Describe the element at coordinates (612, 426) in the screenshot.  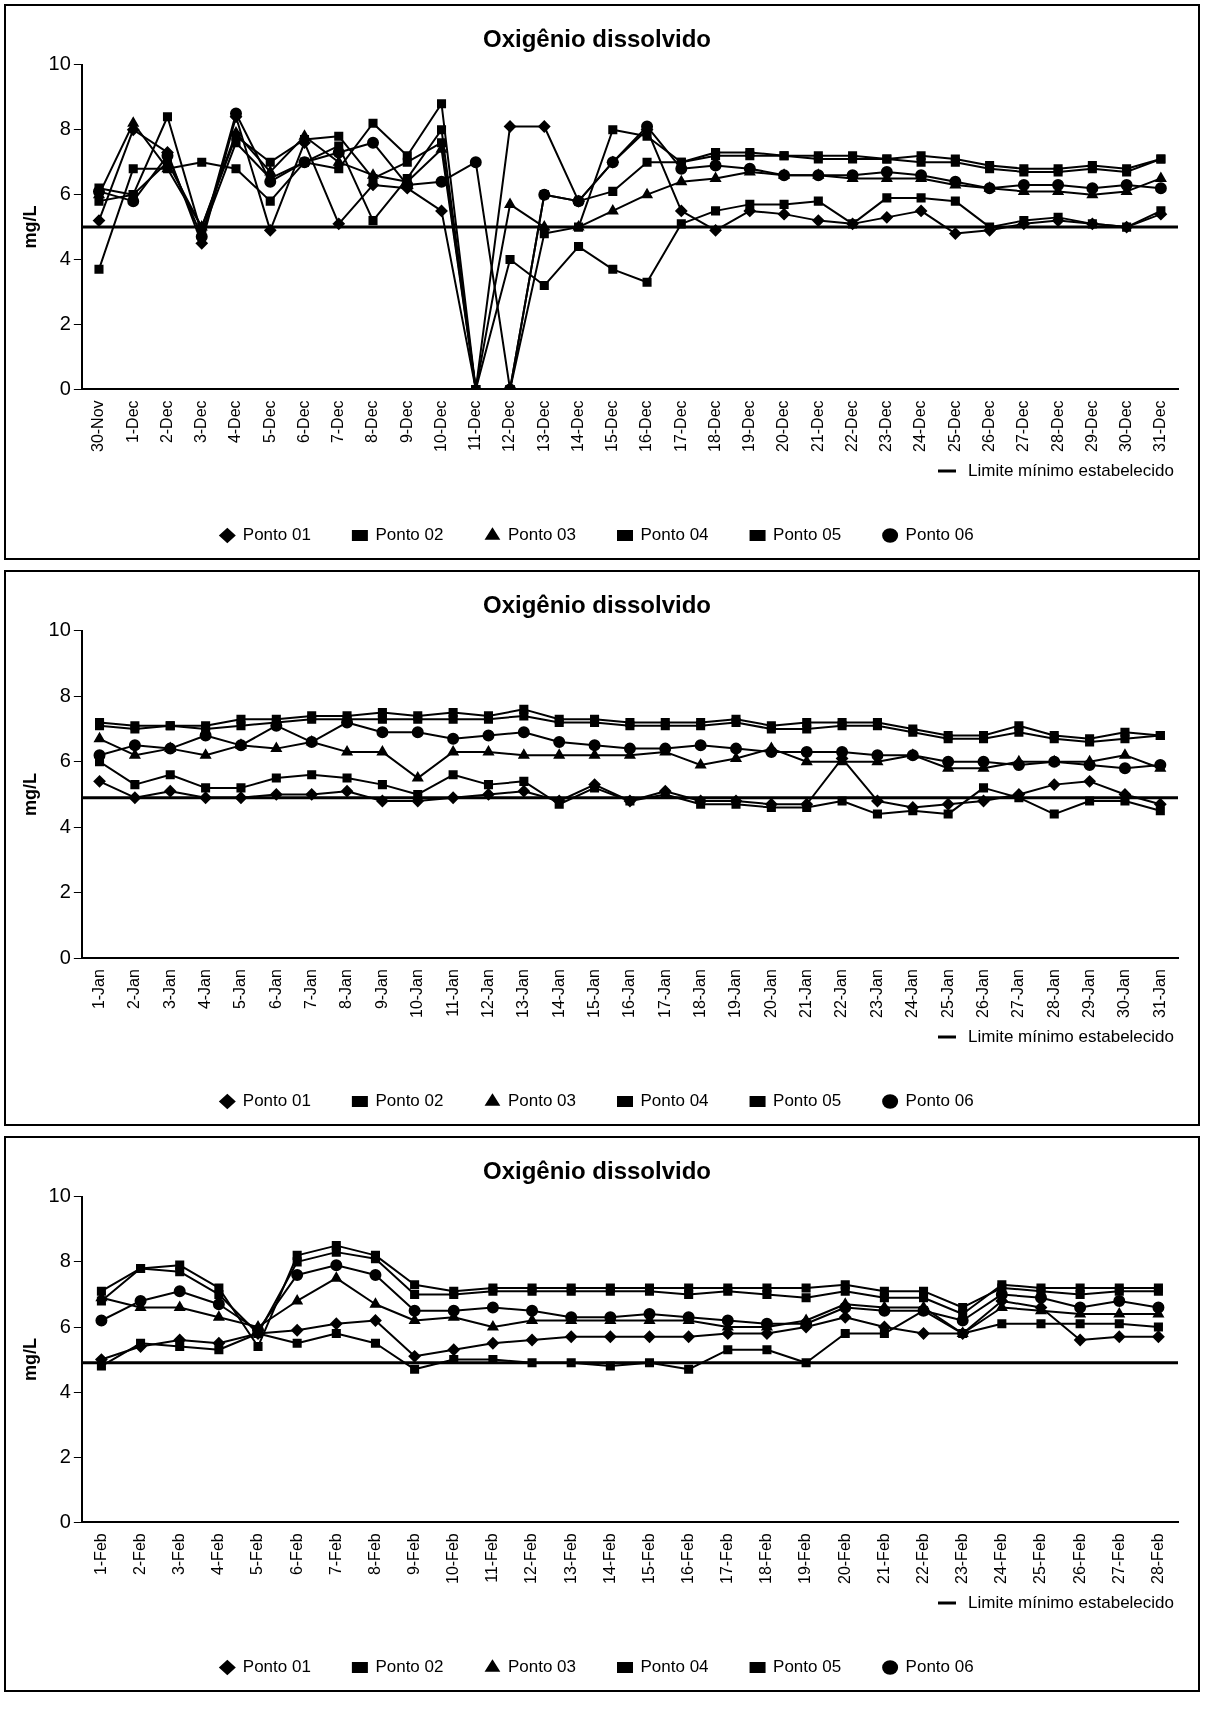
I see `x-tick-label: 15-Dec` at that location.